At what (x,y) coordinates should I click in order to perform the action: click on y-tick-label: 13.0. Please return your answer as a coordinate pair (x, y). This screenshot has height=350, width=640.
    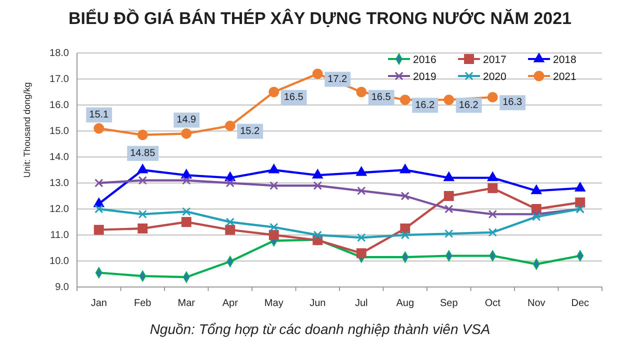
    Looking at the image, I should click on (60, 184).